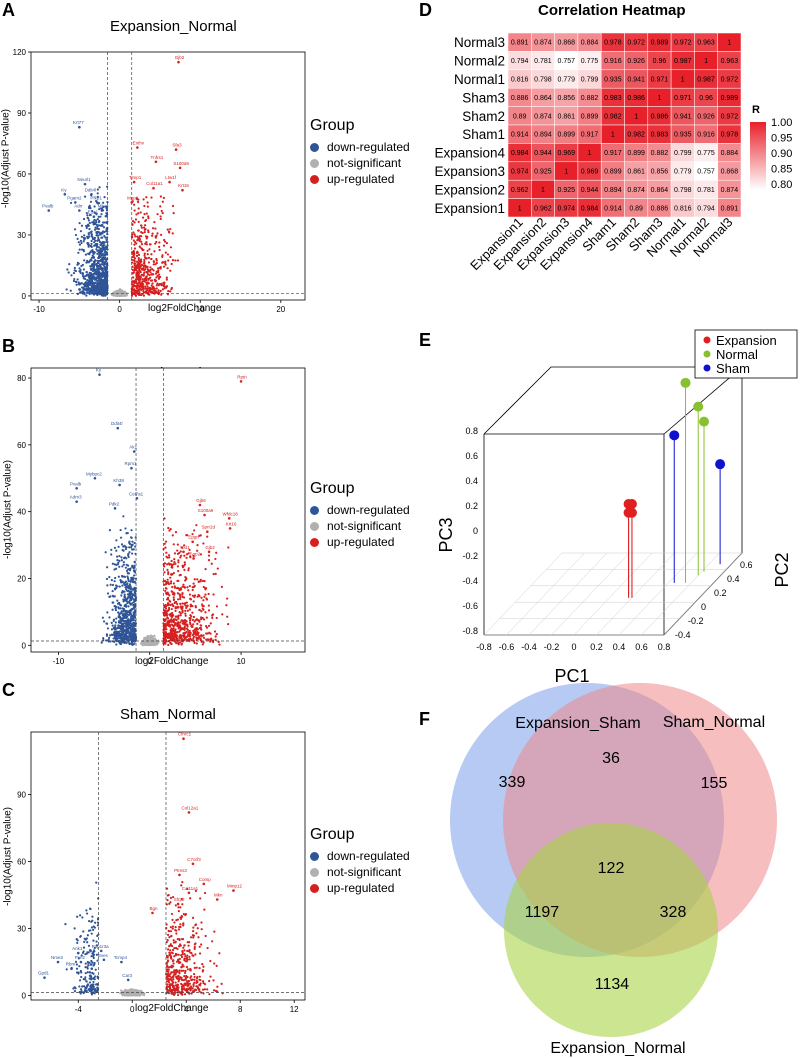 Image resolution: width=803 pixels, height=1058 pixels. I want to click on legend-title: Group, so click(332, 834).